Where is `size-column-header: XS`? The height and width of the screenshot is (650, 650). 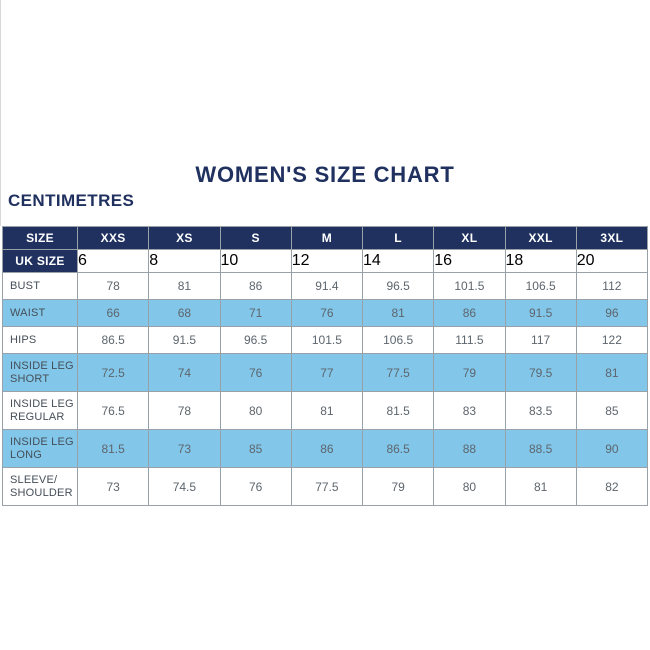 size-column-header: XS is located at coordinates (184, 238).